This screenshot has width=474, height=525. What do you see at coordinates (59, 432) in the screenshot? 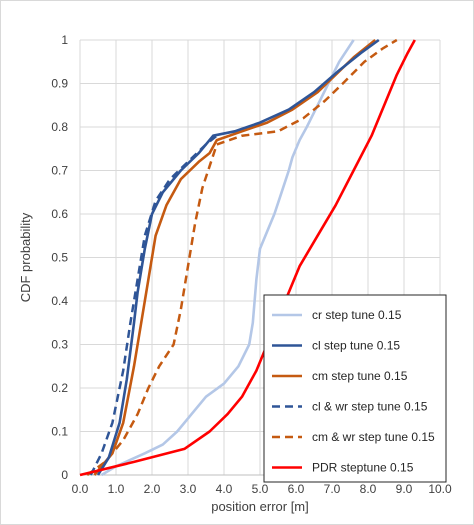
I see `y-tick-label: 0.1` at bounding box center [59, 432].